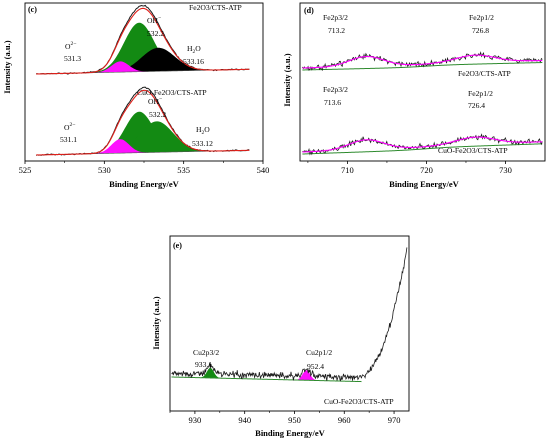 The height and width of the screenshot is (443, 550). I want to click on panel-e-peak-label-2: Cu2p1/2, so click(319, 352).